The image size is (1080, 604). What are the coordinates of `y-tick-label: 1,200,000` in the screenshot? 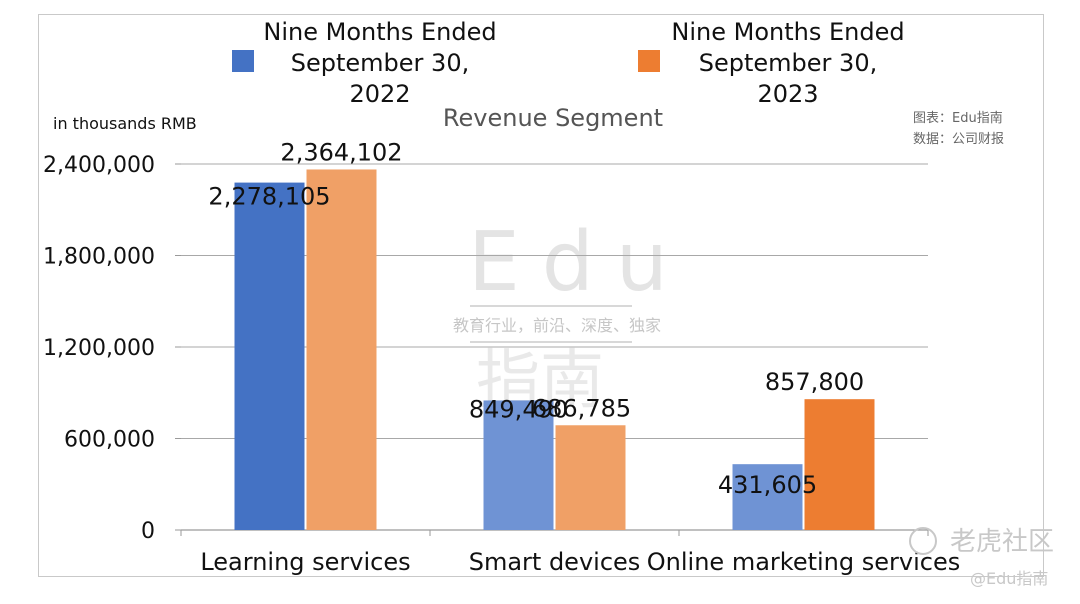 It's located at (99, 348).